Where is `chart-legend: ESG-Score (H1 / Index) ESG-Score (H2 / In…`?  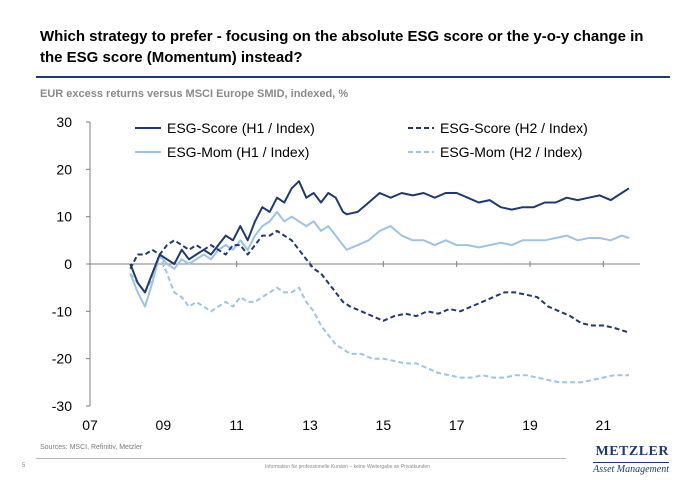 chart-legend: ESG-Score (H1 / Index) ESG-Score (H2 / In… is located at coordinates (361, 140).